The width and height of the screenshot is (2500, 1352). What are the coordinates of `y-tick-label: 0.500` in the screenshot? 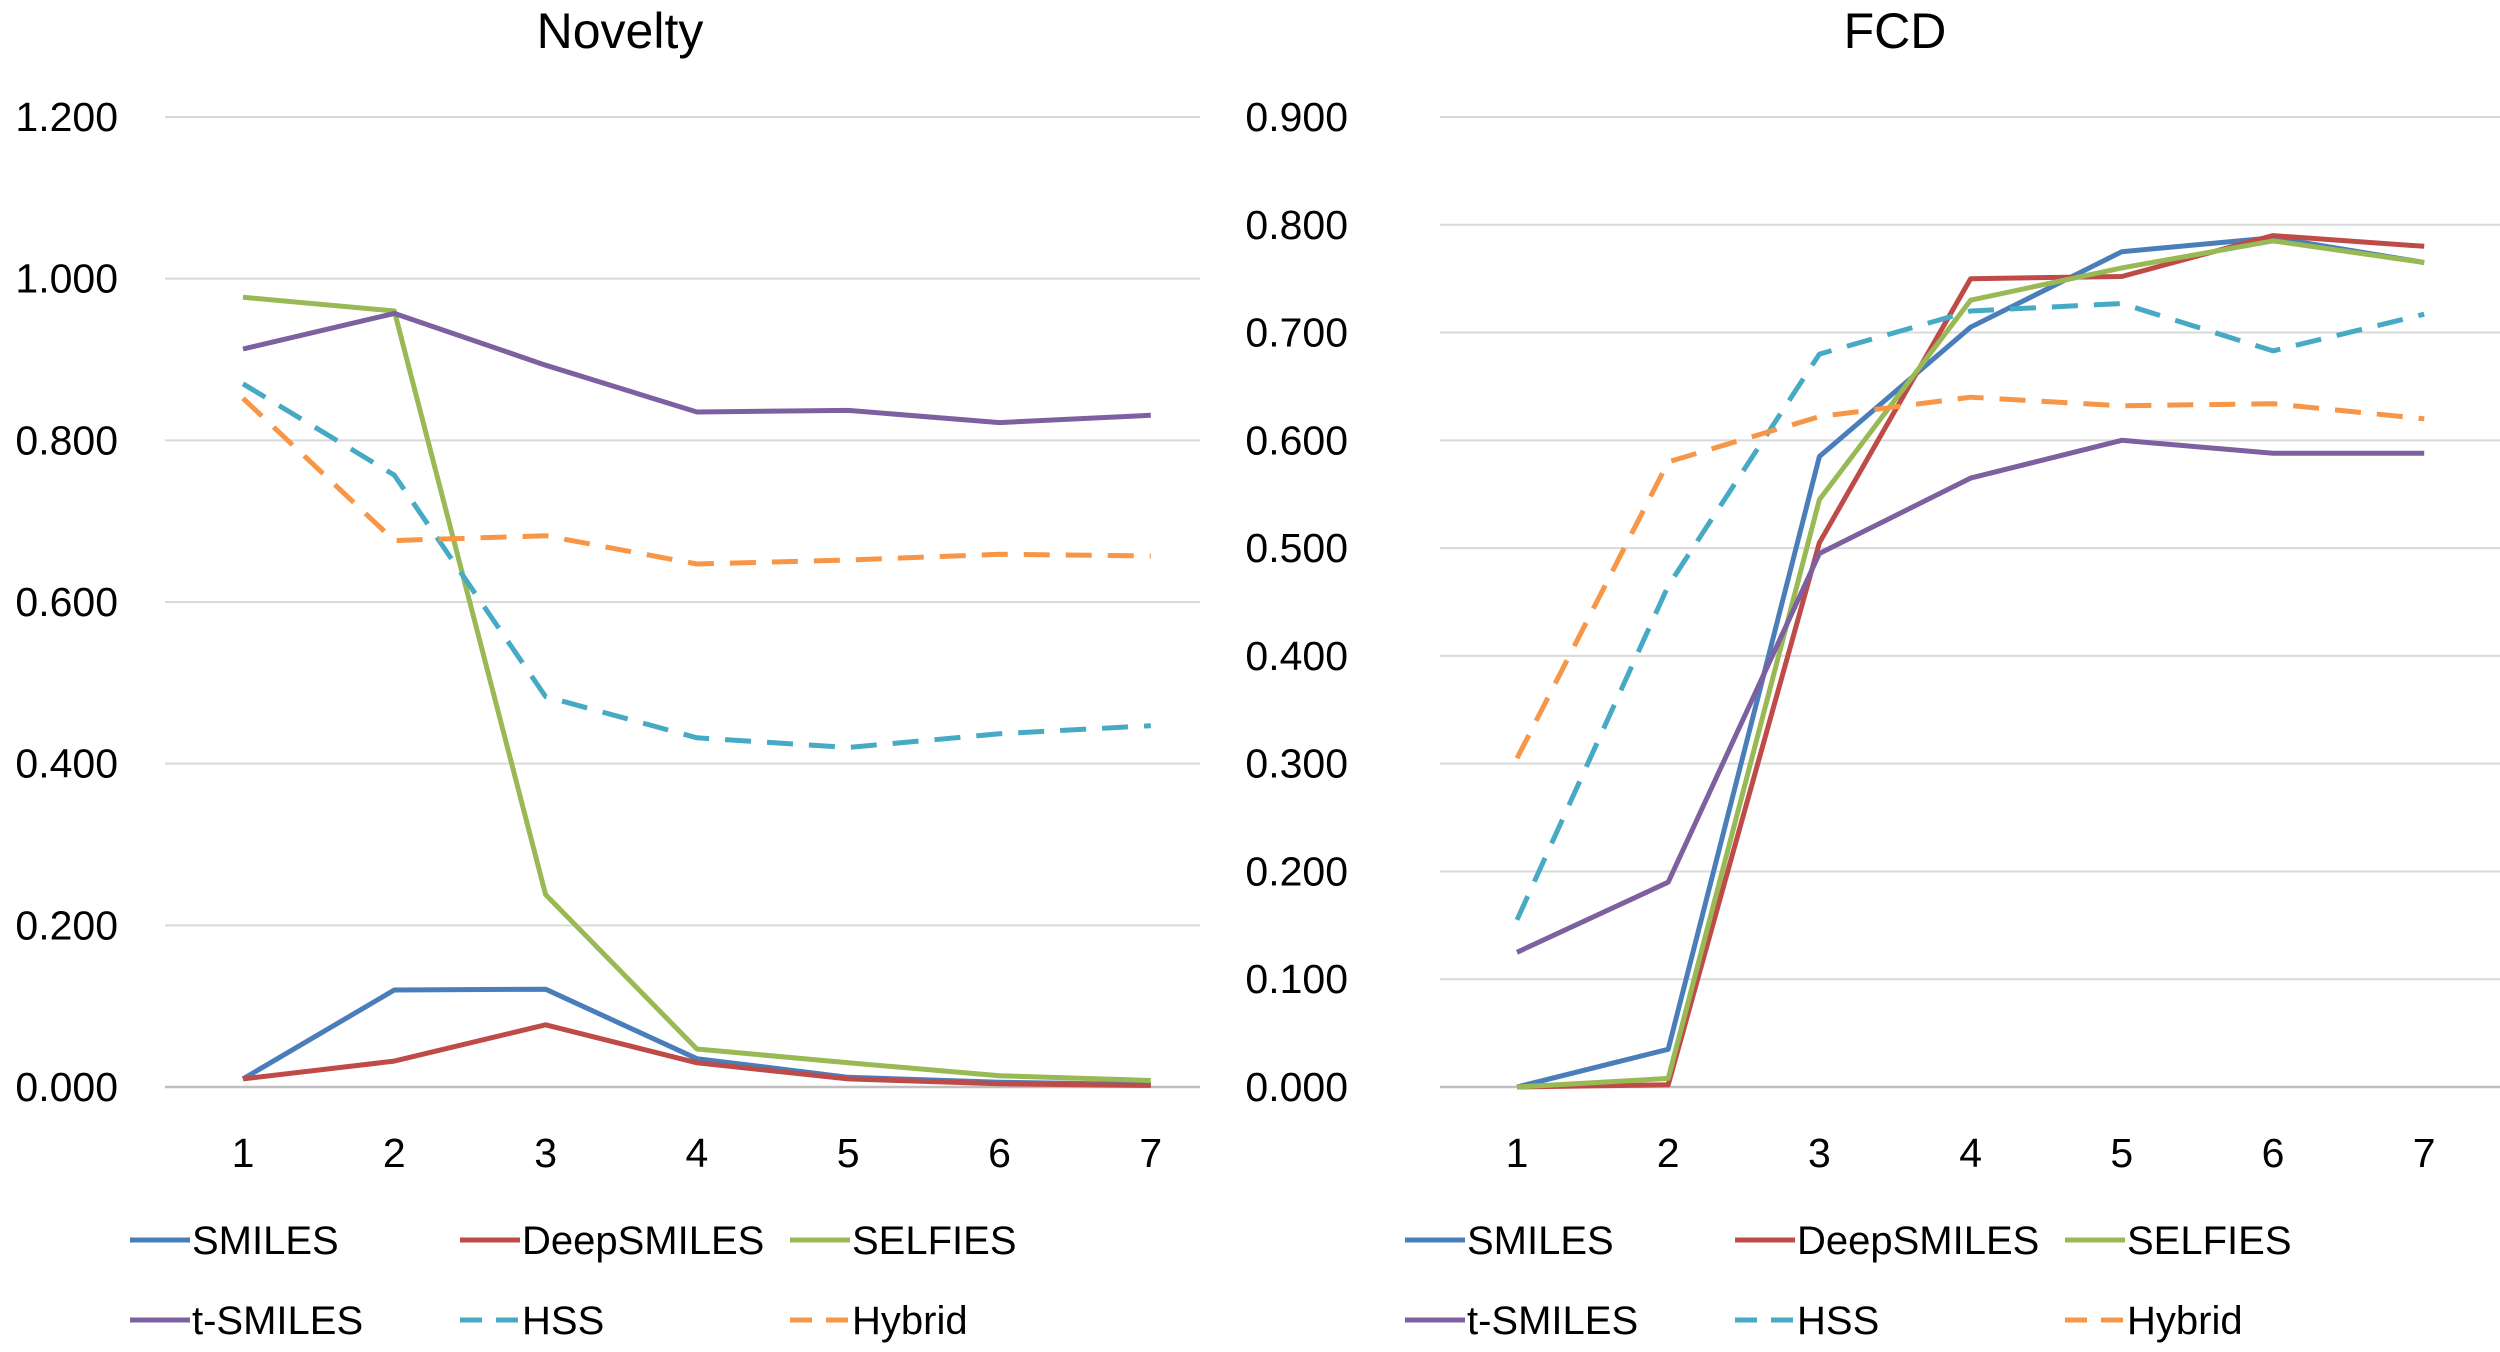 It's located at (1296, 548).